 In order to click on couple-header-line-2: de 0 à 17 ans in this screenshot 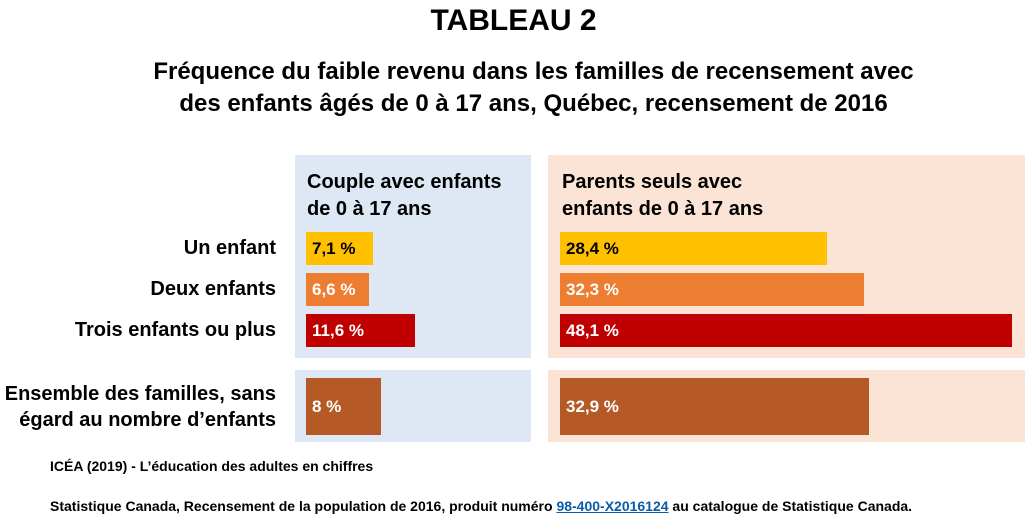, I will do `click(369, 209)`.